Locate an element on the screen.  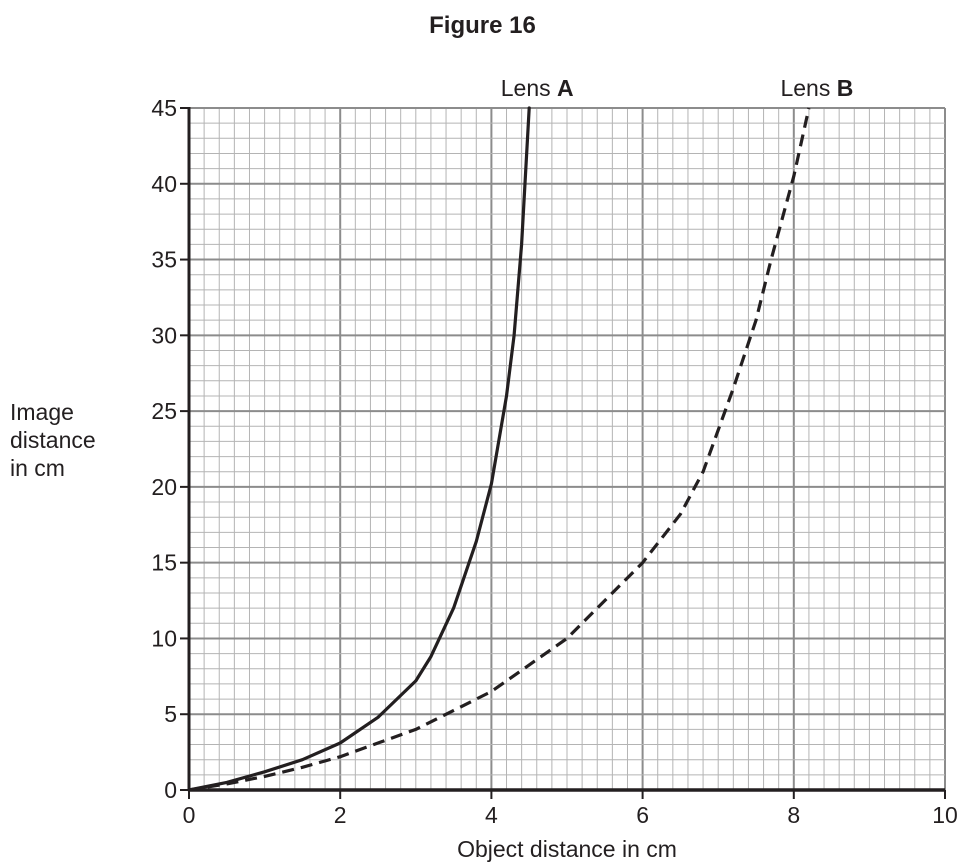
x-tick-label: 2 is located at coordinates (340, 815).